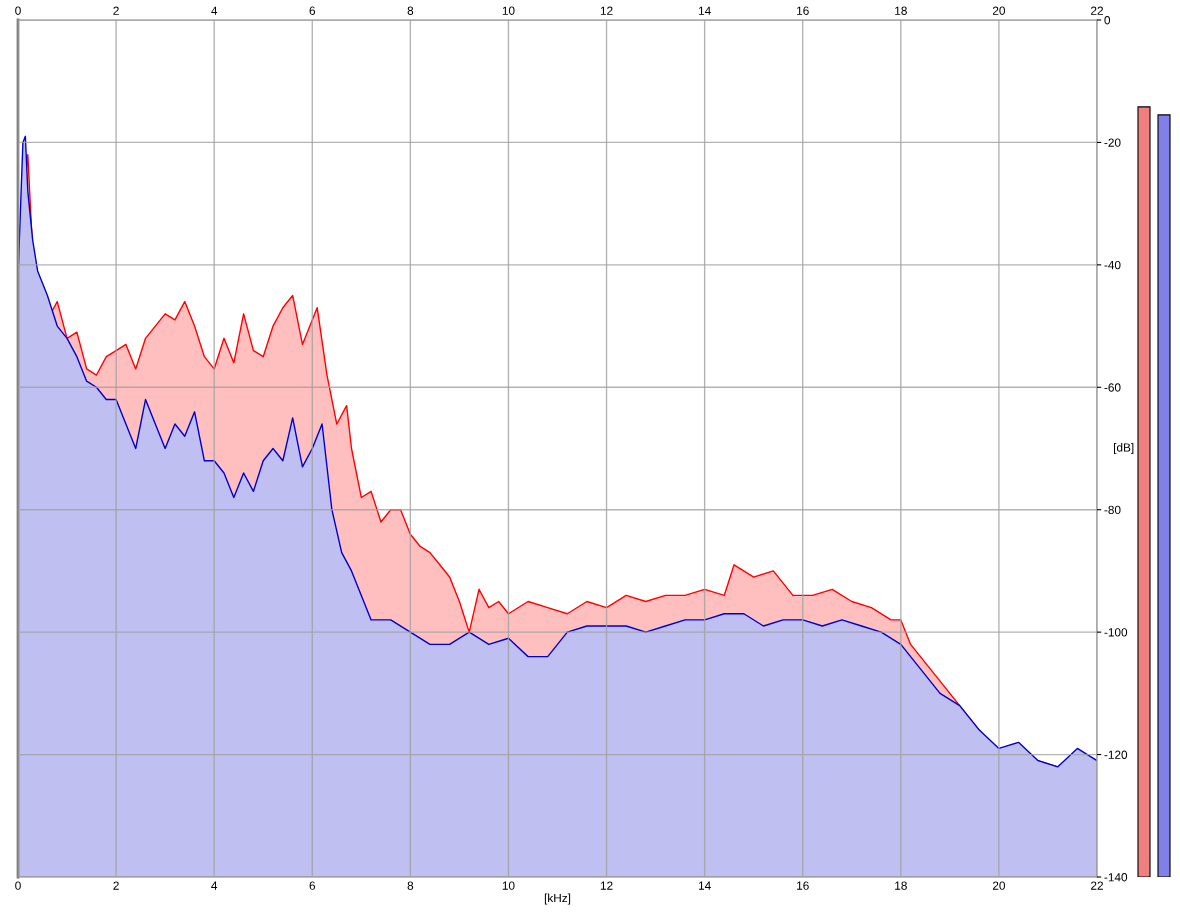 Image resolution: width=1180 pixels, height=917 pixels. Describe the element at coordinates (803, 885) in the screenshot. I see `x-tick-label: 16` at that location.